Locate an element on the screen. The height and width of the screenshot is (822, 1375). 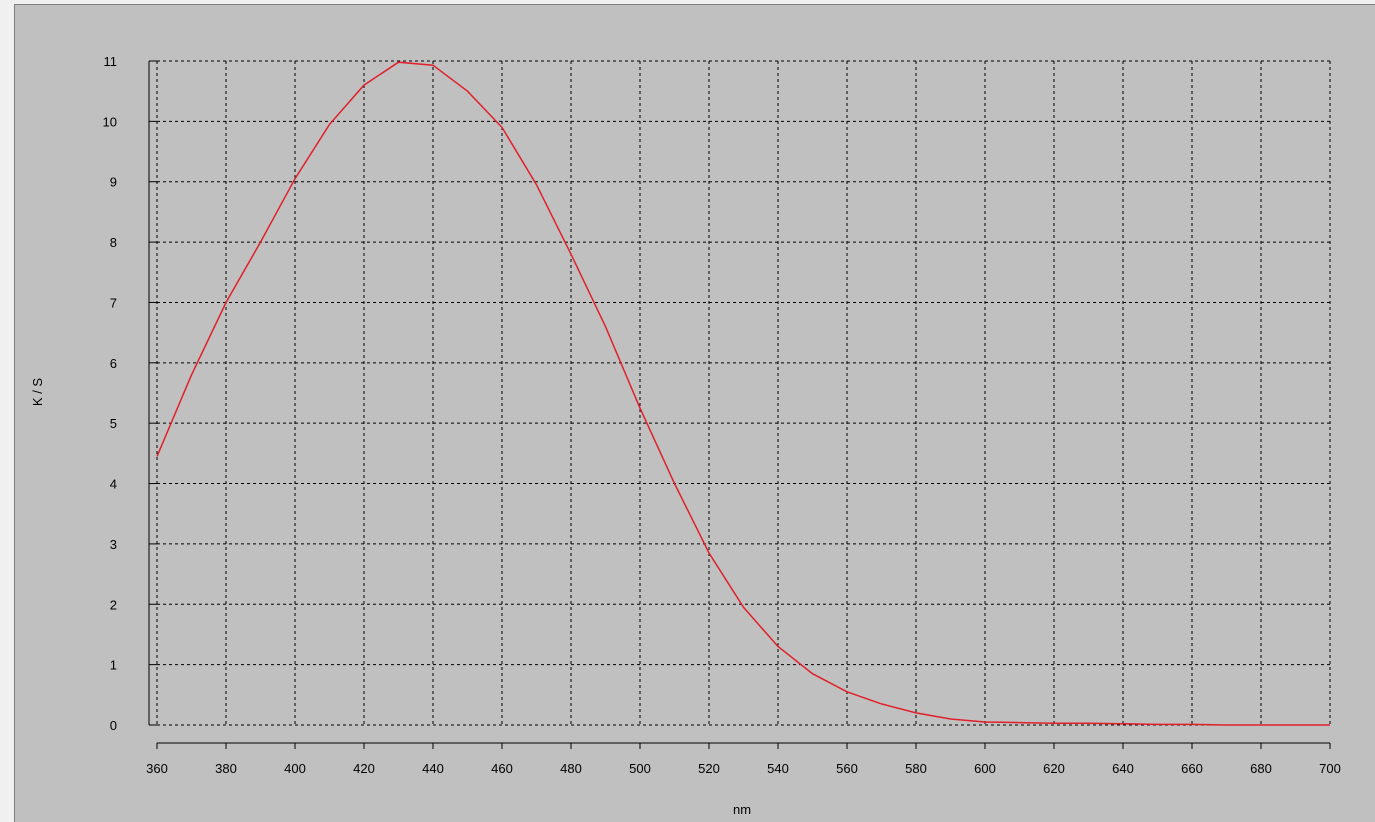
x-tick-label: 560 is located at coordinates (847, 768).